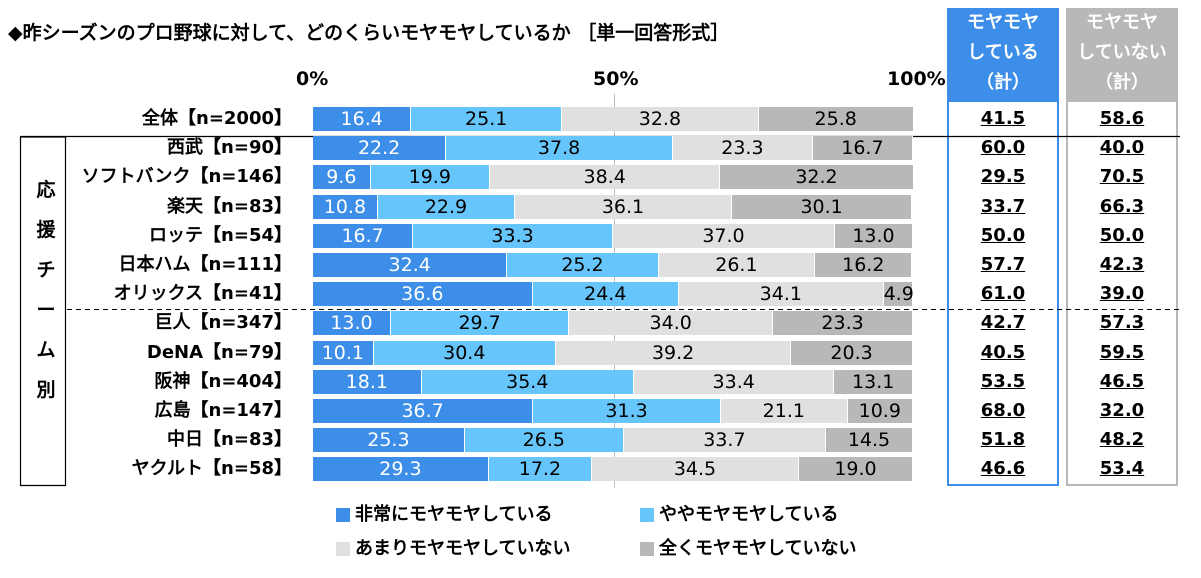 The width and height of the screenshot is (1201, 578). Describe the element at coordinates (229, 148) in the screenshot. I see `row-label: 西武【n=90】` at that location.